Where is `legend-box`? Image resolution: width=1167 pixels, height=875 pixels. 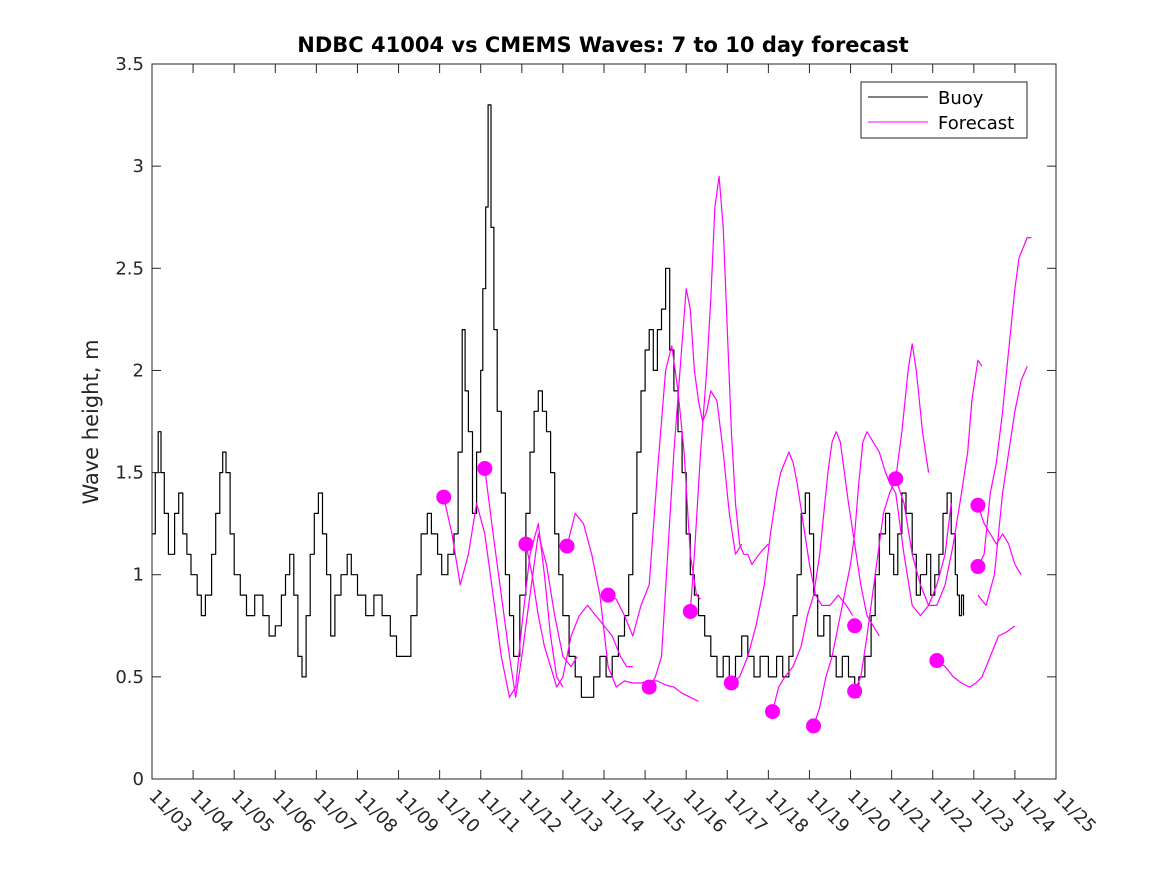 legend-box is located at coordinates (944, 110).